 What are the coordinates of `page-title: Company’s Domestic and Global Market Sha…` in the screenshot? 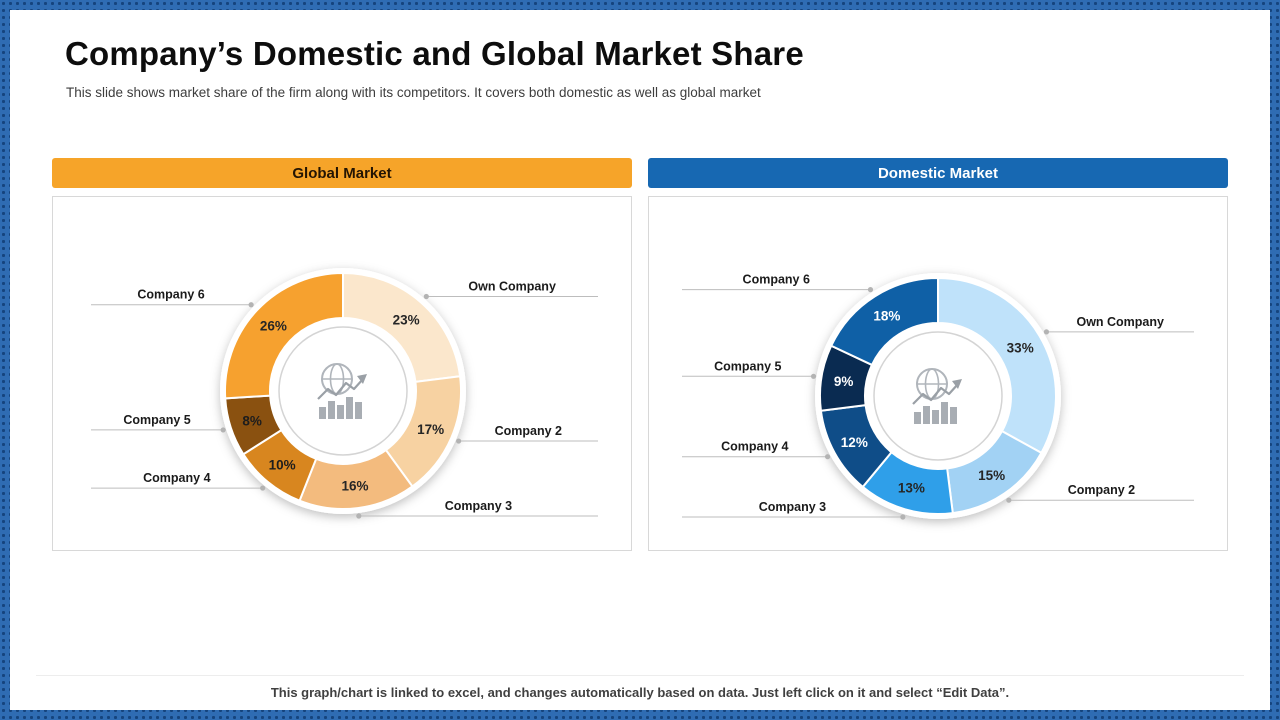 It's located at (434, 53).